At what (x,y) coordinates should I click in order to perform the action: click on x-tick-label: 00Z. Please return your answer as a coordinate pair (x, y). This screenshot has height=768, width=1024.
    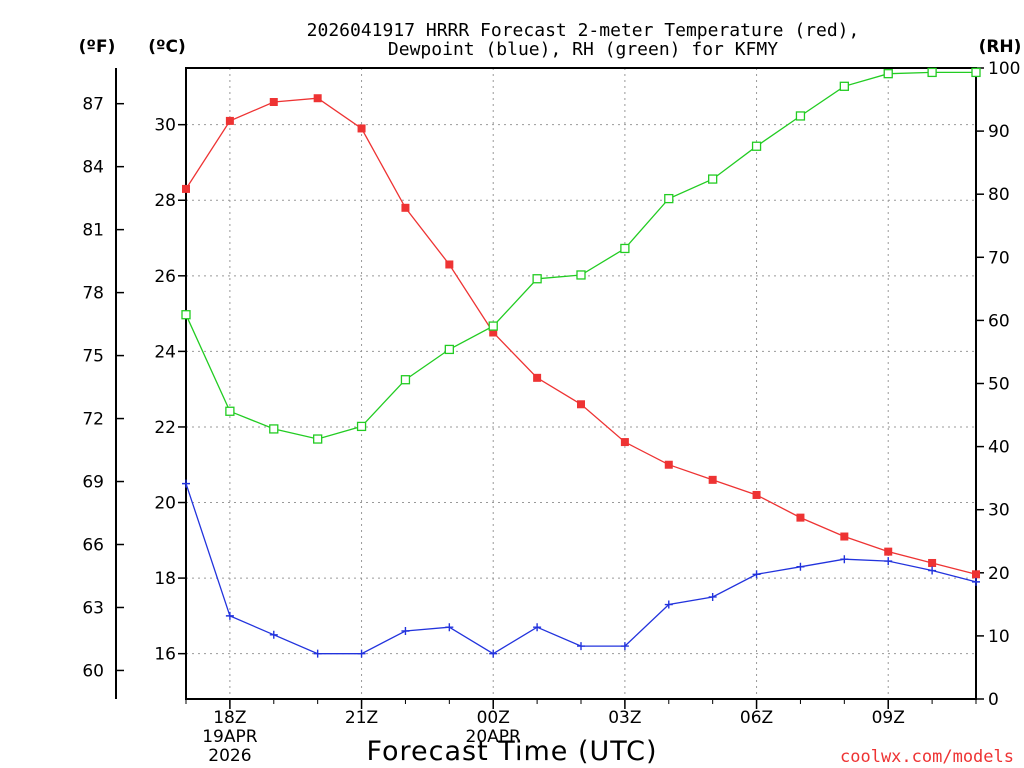
    Looking at the image, I should click on (493, 718).